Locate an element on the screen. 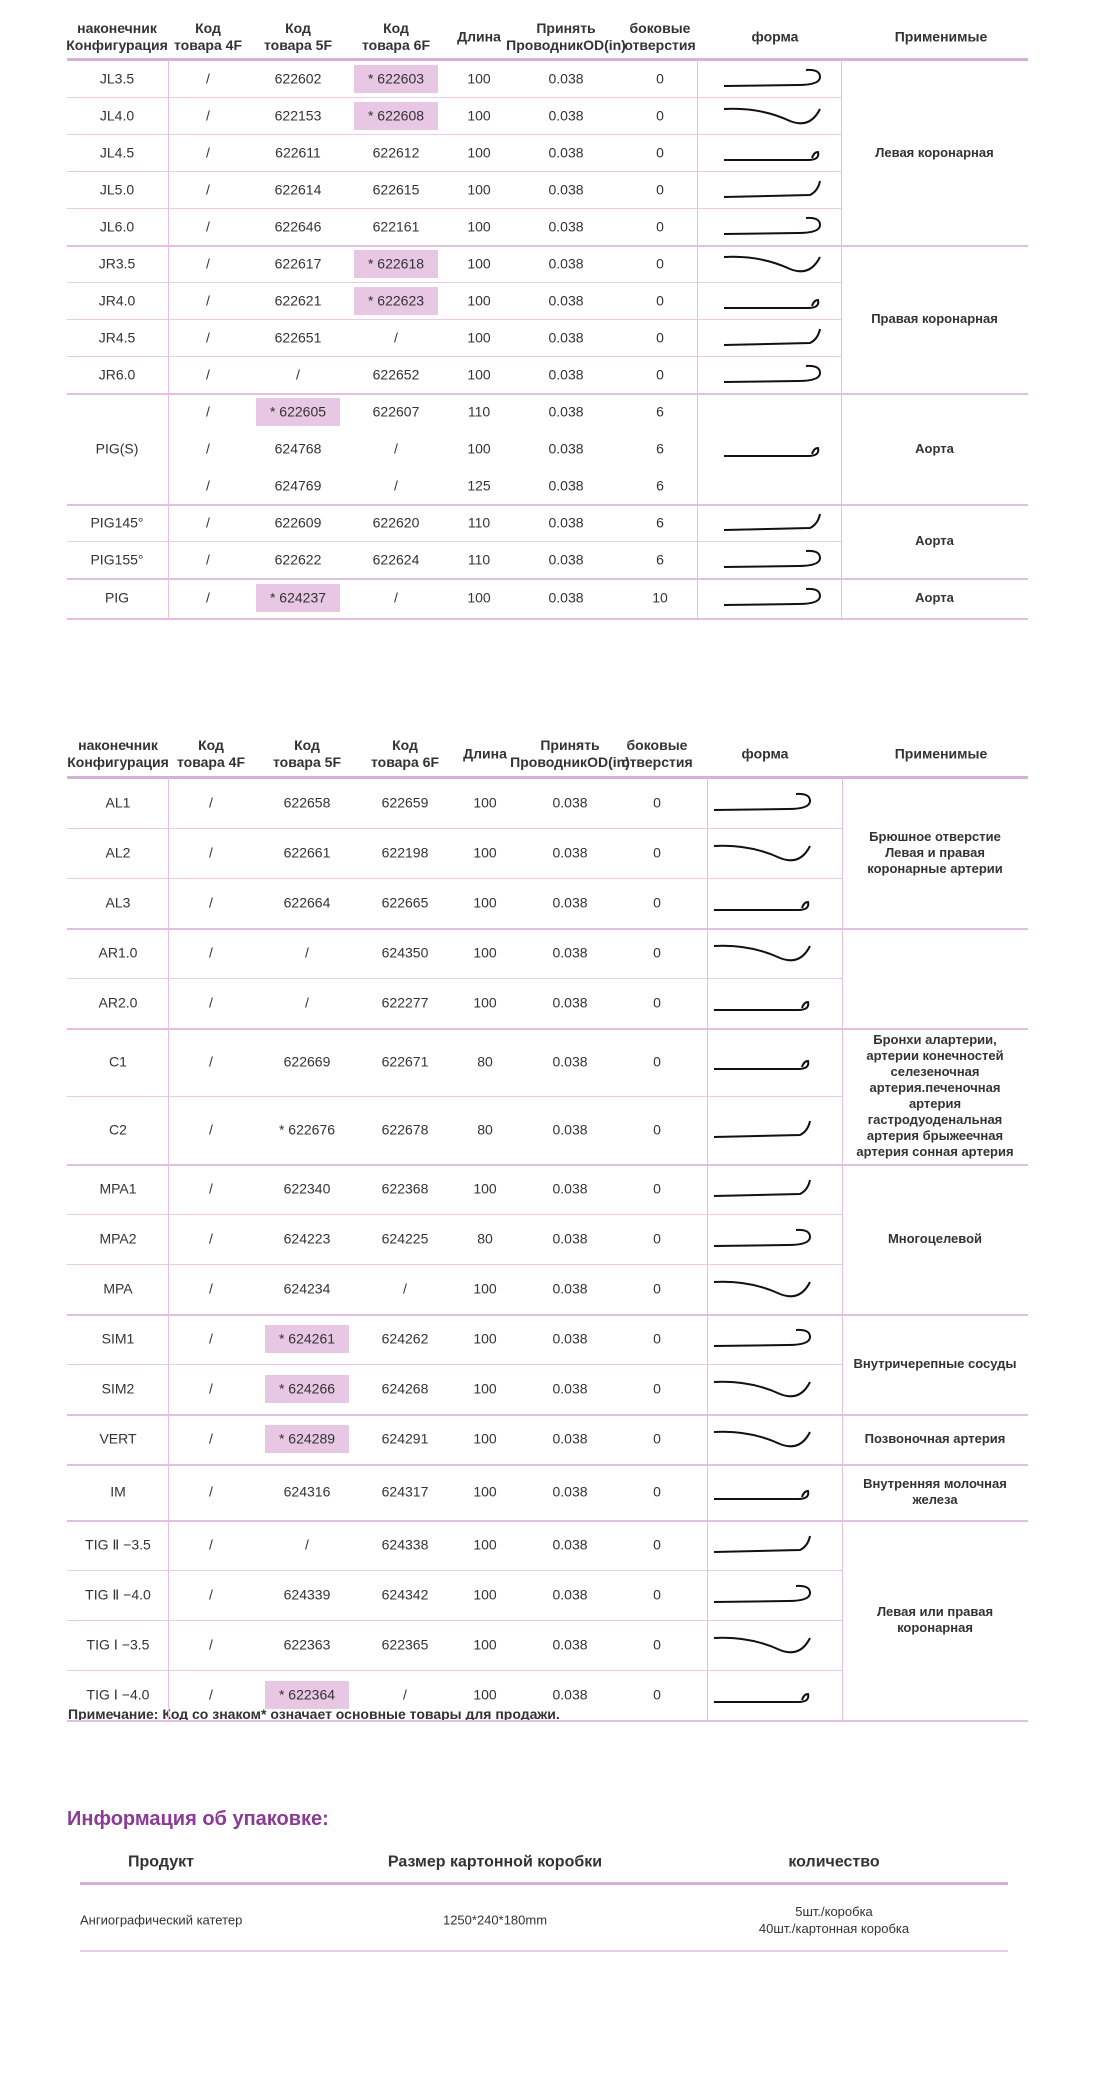 The width and height of the screenshot is (1100, 2091). tip-config: AL3 is located at coordinates (118, 902).